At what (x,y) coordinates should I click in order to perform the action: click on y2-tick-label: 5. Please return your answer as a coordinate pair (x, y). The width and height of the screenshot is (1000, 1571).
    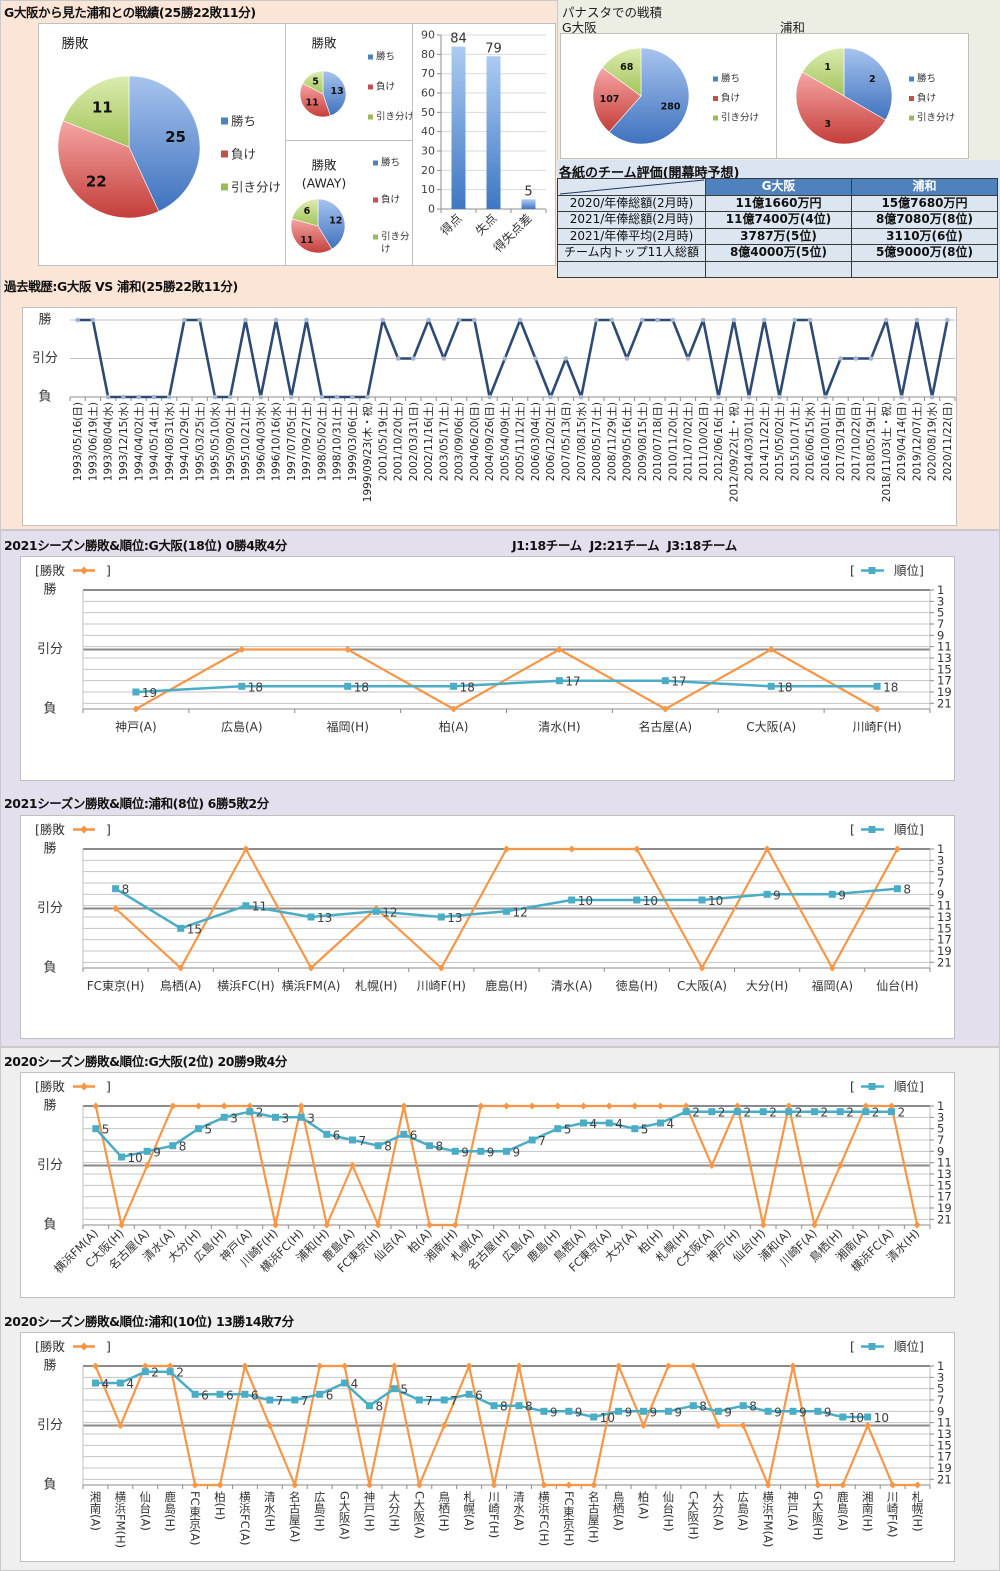
    Looking at the image, I should click on (940, 872).